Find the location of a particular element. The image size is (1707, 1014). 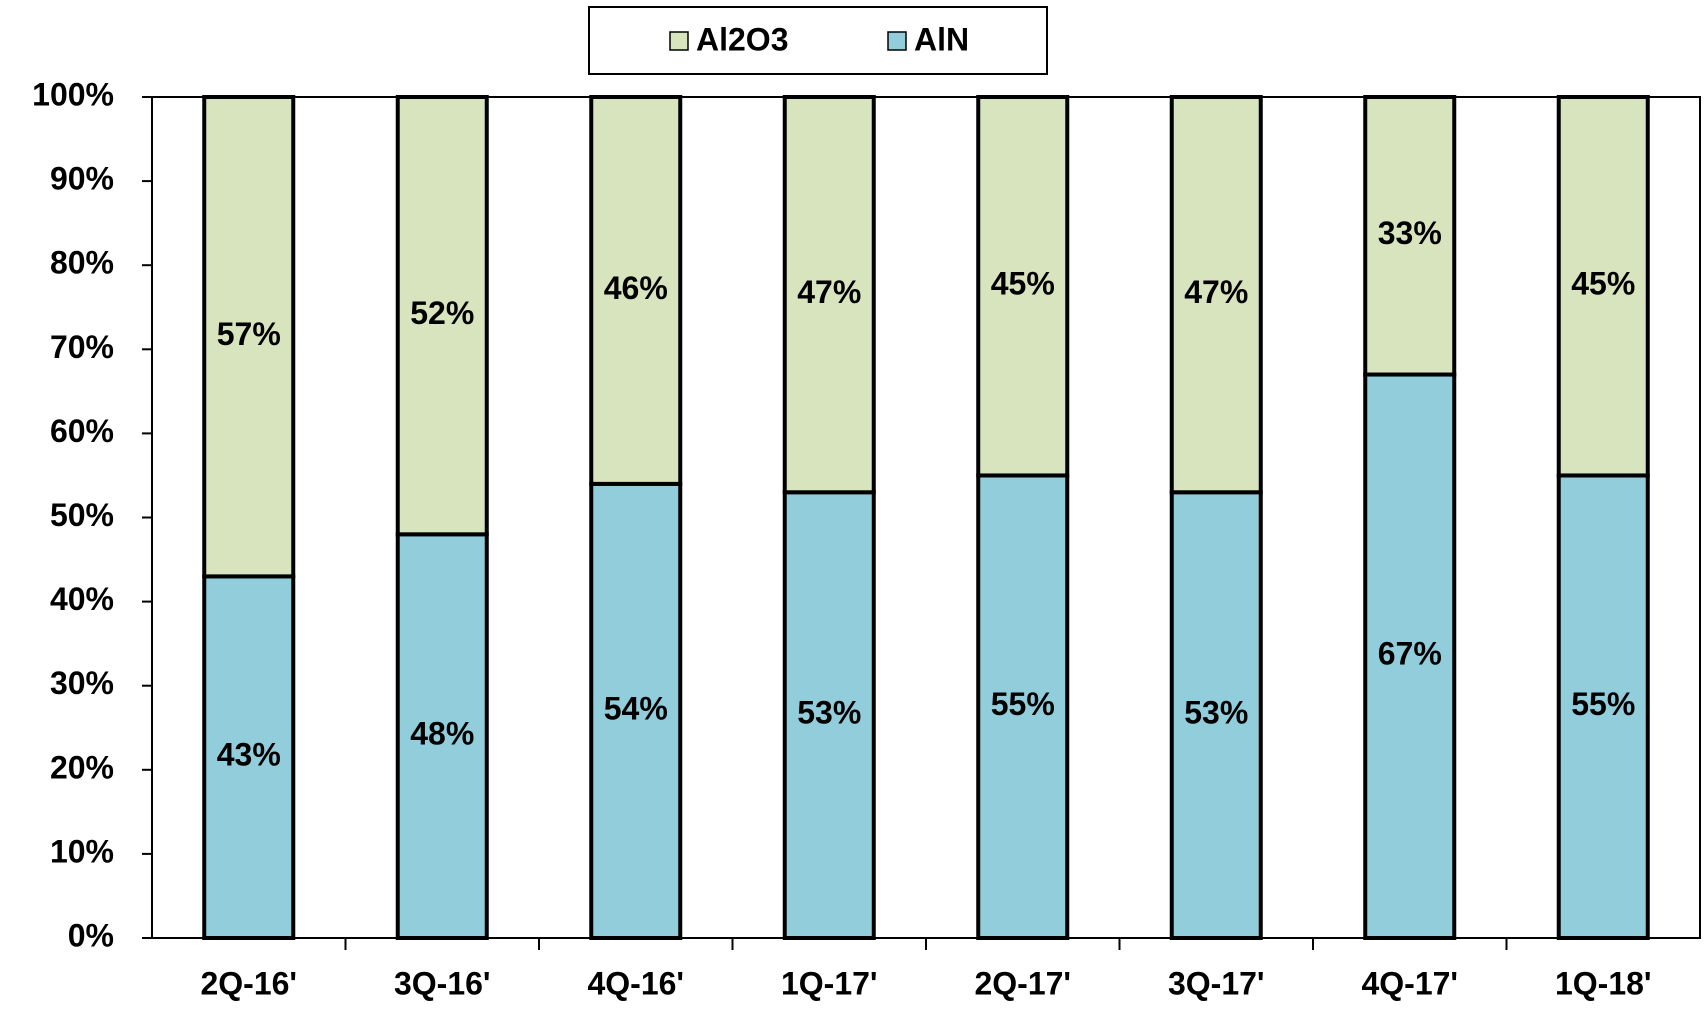

y-tick-label: 0% is located at coordinates (91, 935).